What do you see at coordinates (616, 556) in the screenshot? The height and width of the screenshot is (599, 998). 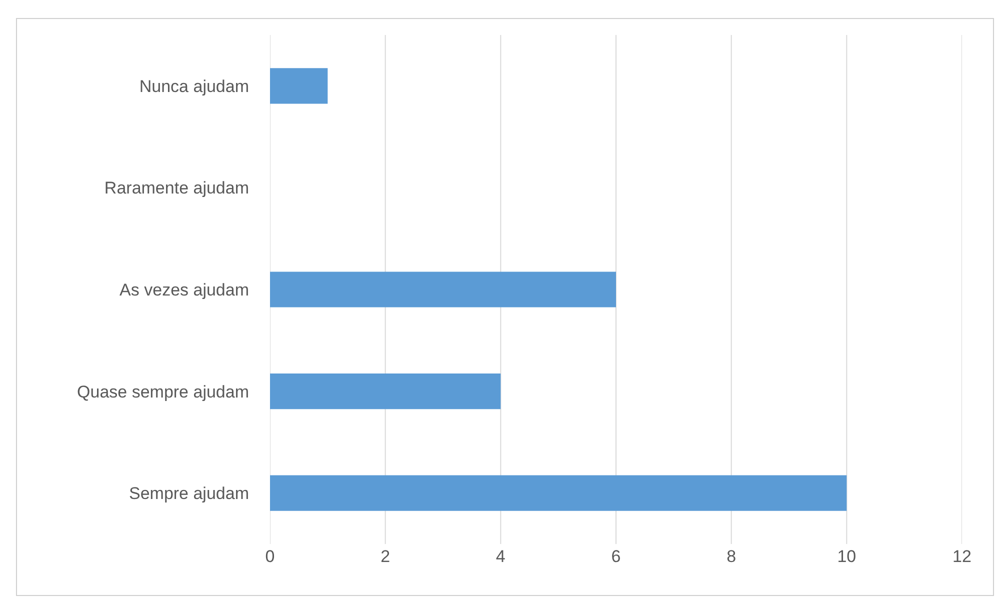 I see `x-tick-label: 6` at bounding box center [616, 556].